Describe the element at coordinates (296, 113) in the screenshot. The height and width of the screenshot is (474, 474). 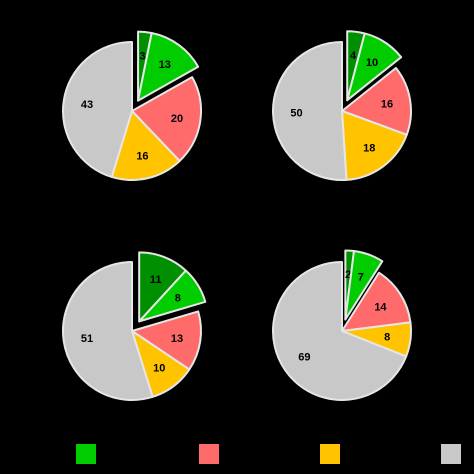
I see `pie-2-label-5: 50` at that location.